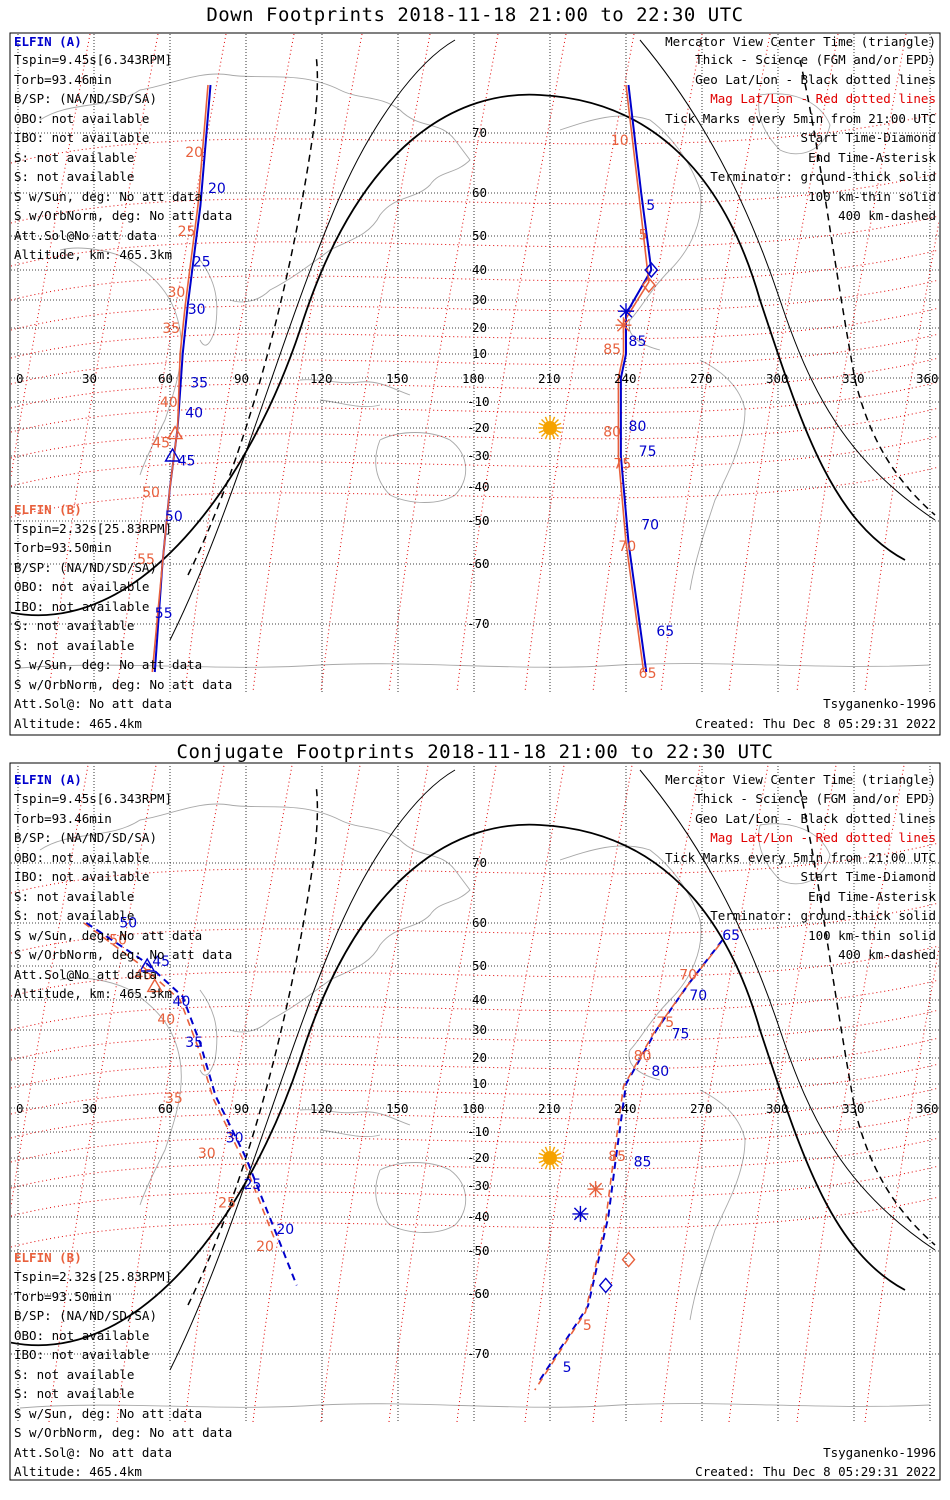 Image resolution: width=950 pixels, height=1500 pixels. Describe the element at coordinates (120, 1091) in the screenshot. I see `coast-africa` at that location.